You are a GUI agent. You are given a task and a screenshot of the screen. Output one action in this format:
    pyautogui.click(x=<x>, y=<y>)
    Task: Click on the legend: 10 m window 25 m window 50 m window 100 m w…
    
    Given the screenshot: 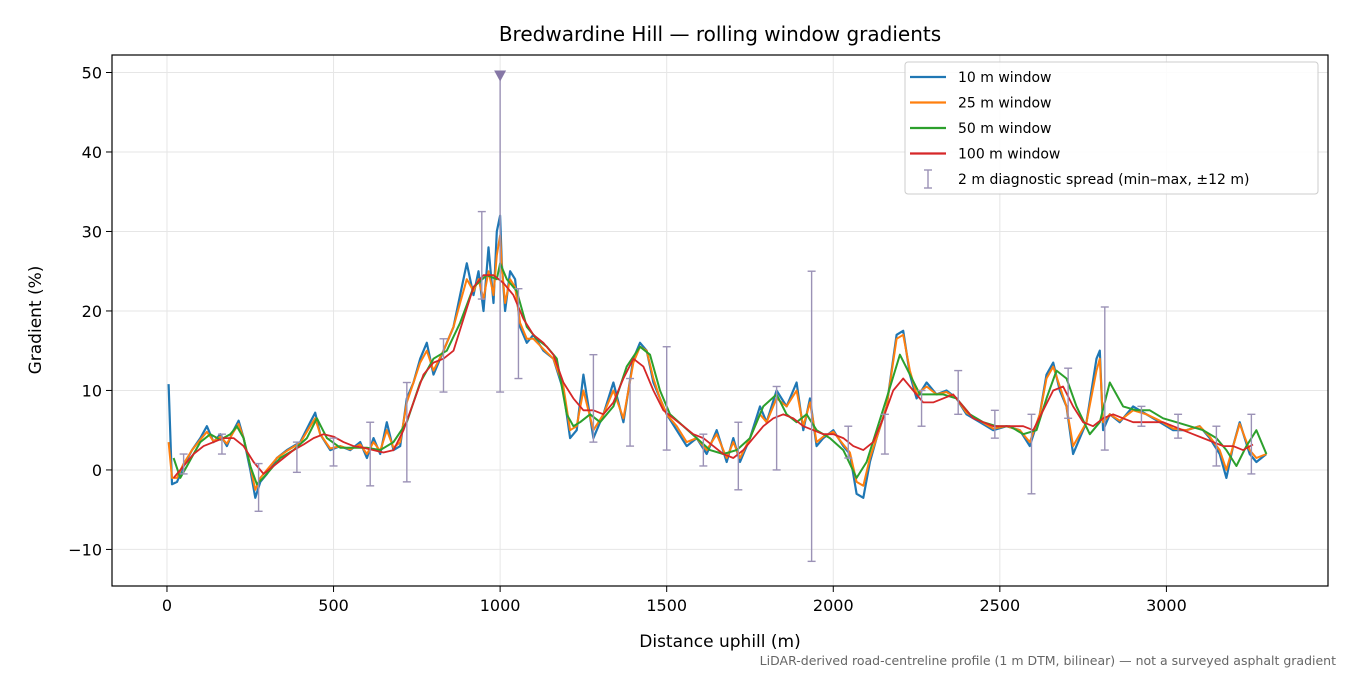 What is the action you would take?
    pyautogui.click(x=1111, y=128)
    